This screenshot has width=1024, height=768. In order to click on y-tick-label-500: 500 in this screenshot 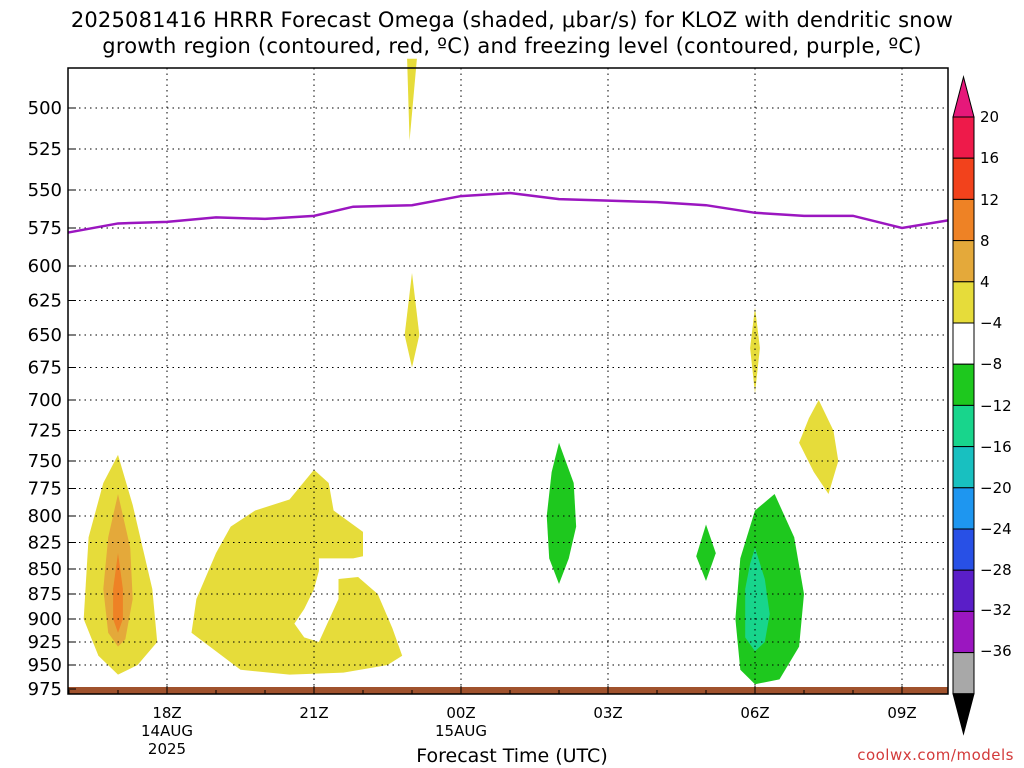, I will do `click(45, 108)`.